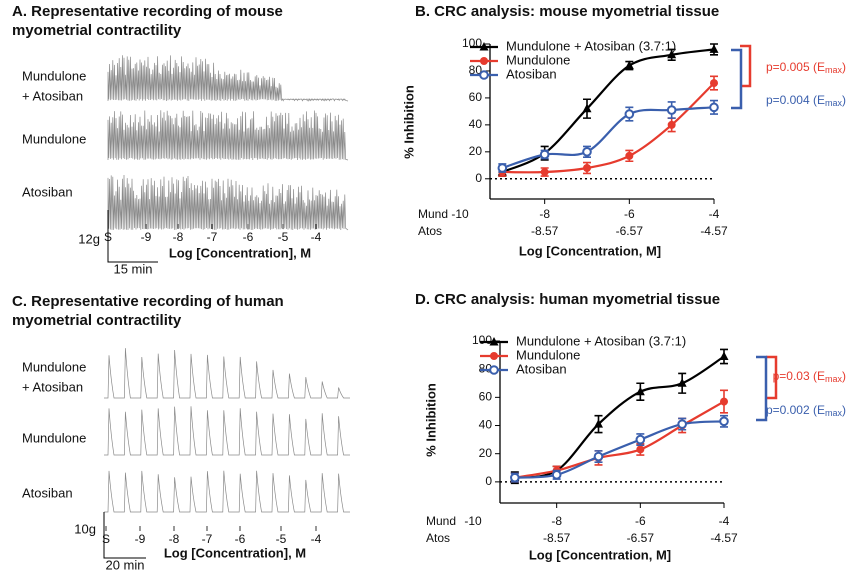  What do you see at coordinates (714, 214) in the screenshot?
I see `x-tick-label: -4` at bounding box center [714, 214].